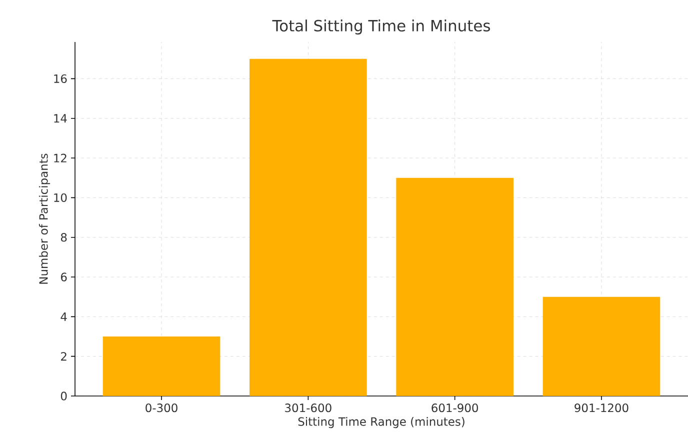  What do you see at coordinates (381, 27) in the screenshot?
I see `chart-title: Total Sitting Time in Minutes` at bounding box center [381, 27].